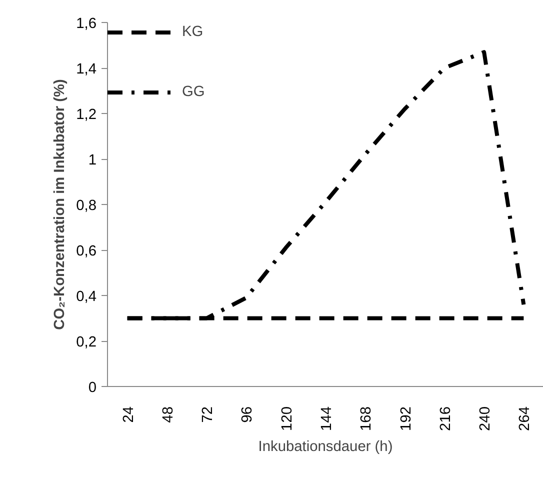 This screenshot has width=543, height=501. What do you see at coordinates (60, 204) in the screenshot?
I see `y-axis-title: CO₂-Konzentration im Inkubator (%)` at bounding box center [60, 204].